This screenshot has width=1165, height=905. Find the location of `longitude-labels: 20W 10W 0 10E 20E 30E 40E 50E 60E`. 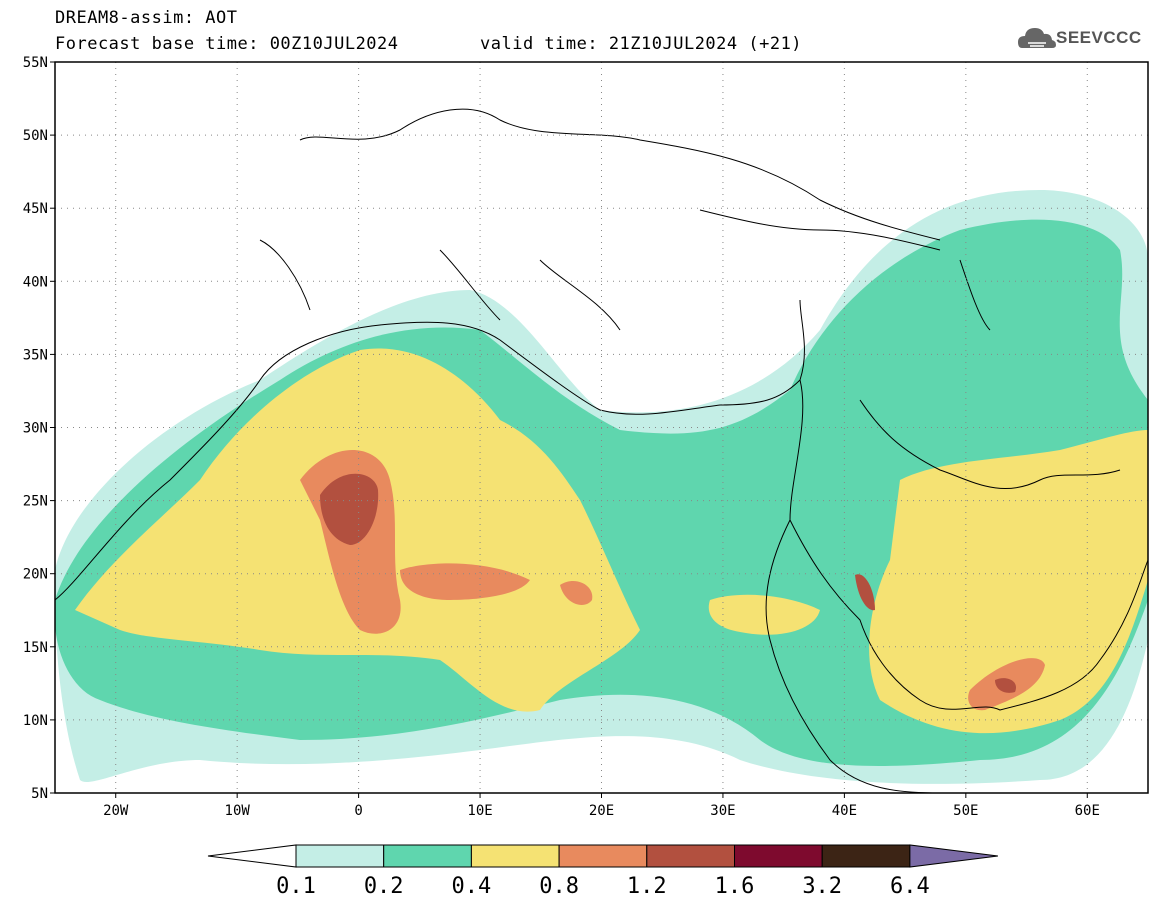

longitude-labels: 20W 10W 0 10E 20E 30E 40E 50E 60E is located at coordinates (601, 806).